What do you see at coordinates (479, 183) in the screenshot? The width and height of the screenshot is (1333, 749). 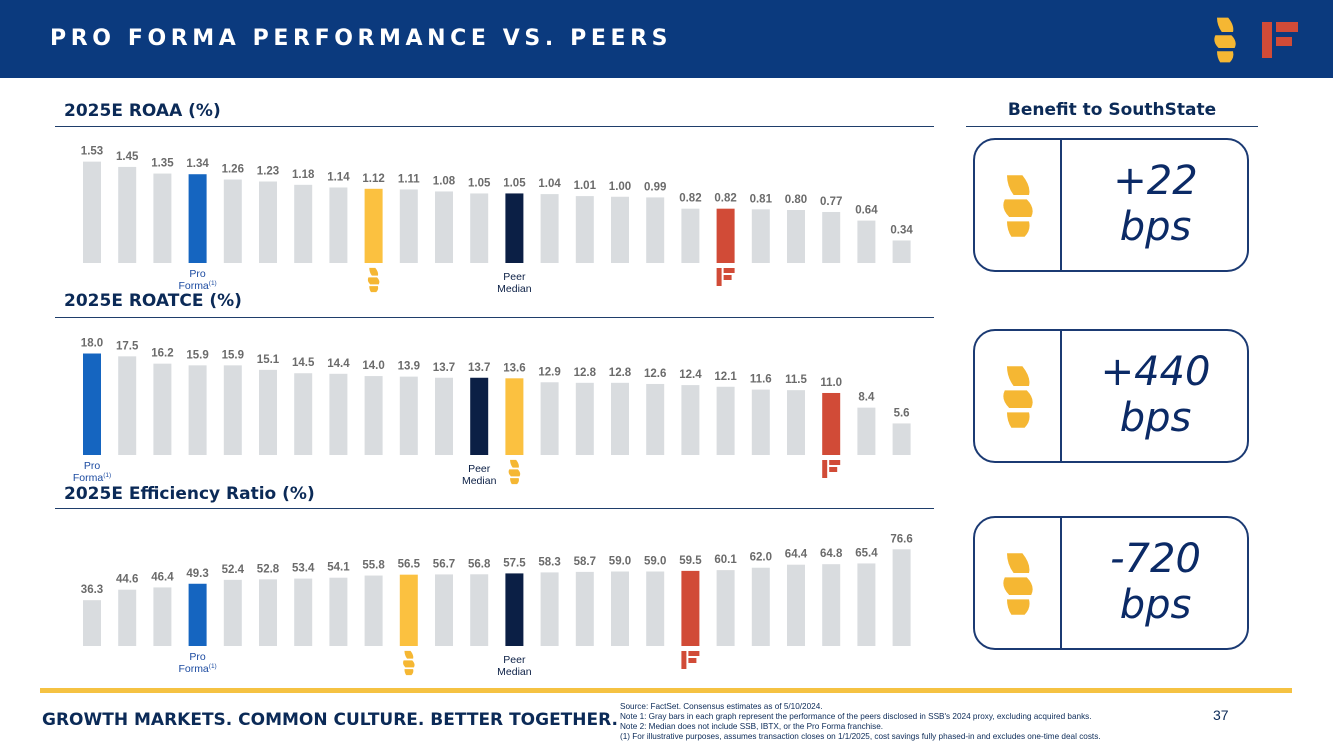 I see `data-label: 1.05` at bounding box center [479, 183].